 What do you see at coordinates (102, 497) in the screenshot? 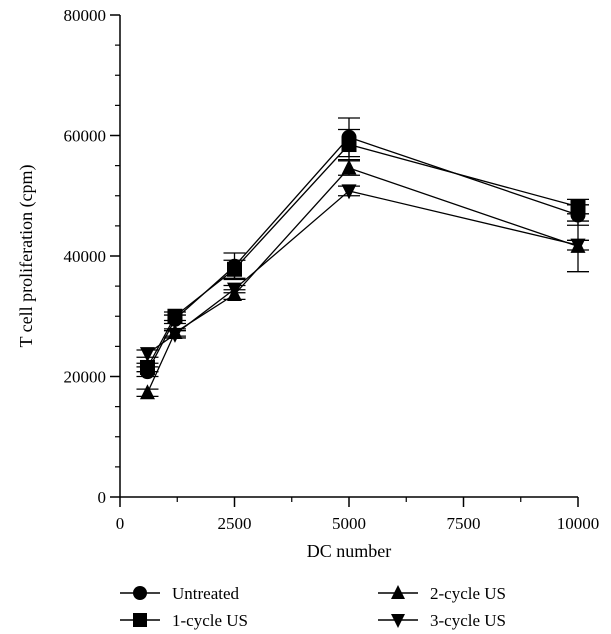
I see `y-tick-label: 0` at bounding box center [102, 497].